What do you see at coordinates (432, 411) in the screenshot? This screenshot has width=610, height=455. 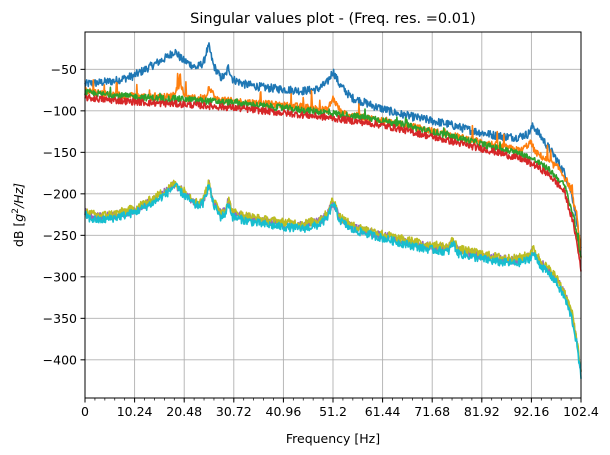 I see `x-tick-label: 71.68` at bounding box center [432, 411].